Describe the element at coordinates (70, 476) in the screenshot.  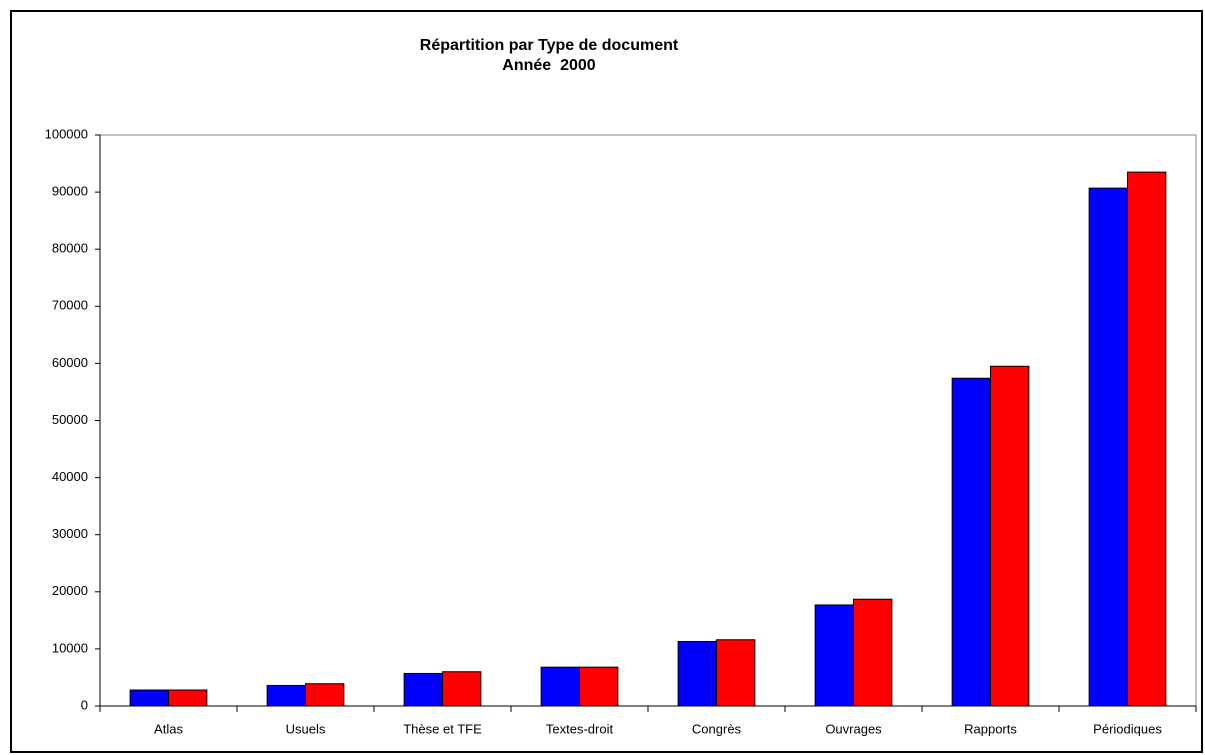
I see `y-tick-label: 40000` at that location.